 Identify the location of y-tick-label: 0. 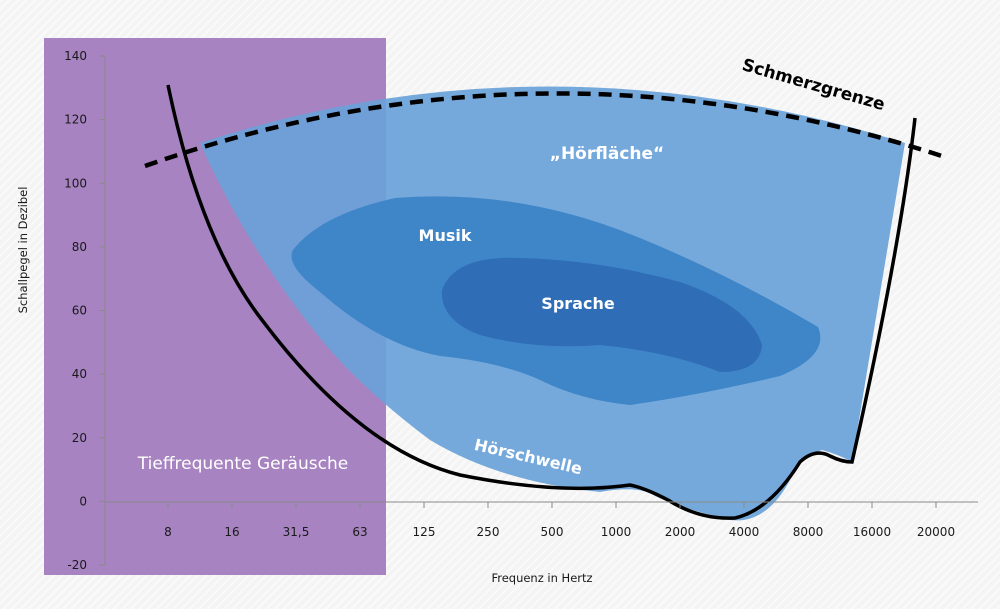
(83, 501).